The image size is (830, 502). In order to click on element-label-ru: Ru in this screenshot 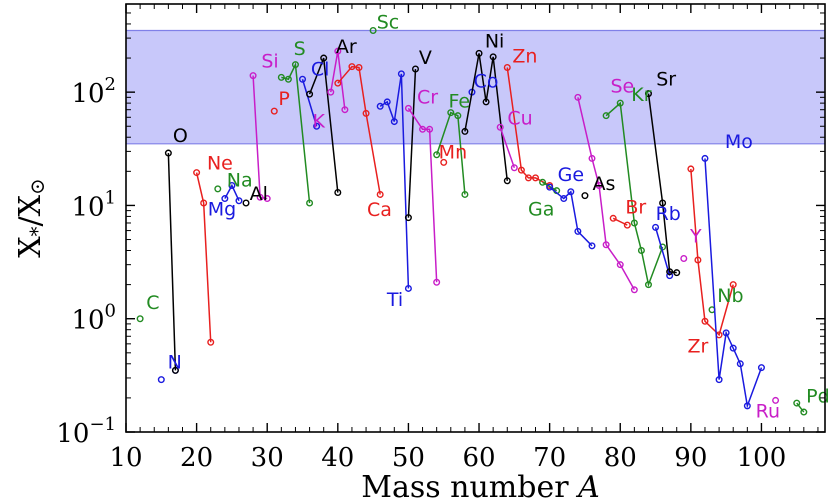, I will do `click(768, 411)`.